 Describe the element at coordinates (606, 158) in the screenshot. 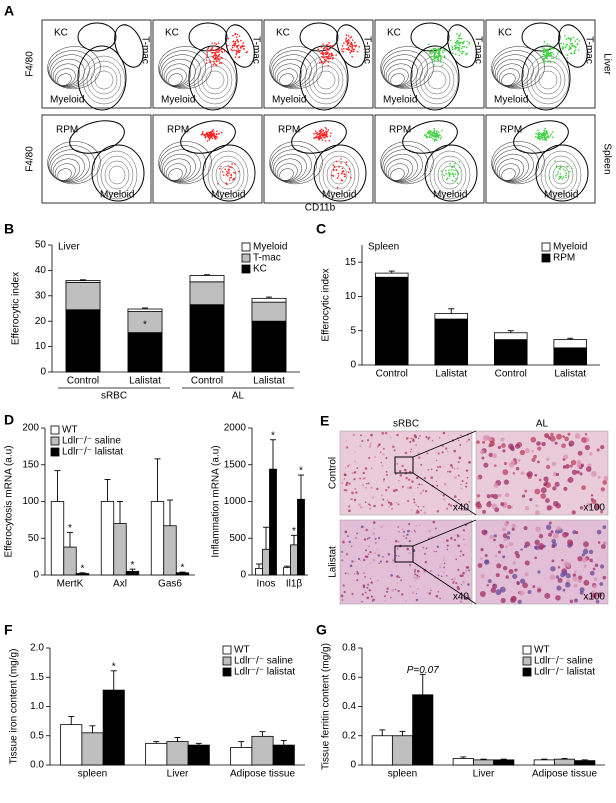

I see `row-label: Spleen` at that location.